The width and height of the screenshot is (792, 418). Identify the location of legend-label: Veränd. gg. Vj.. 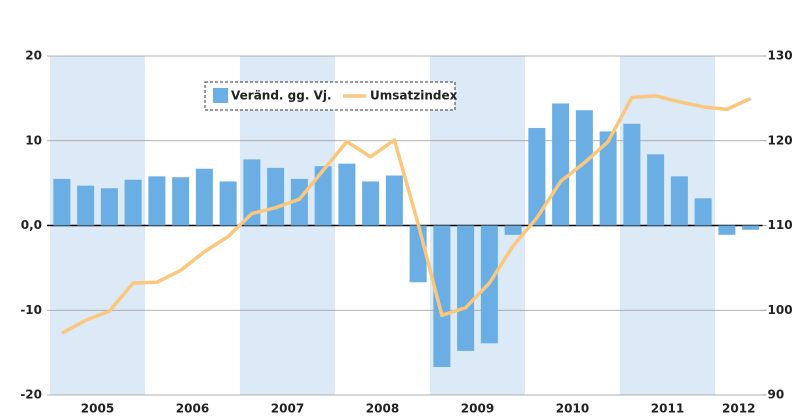
(281, 96).